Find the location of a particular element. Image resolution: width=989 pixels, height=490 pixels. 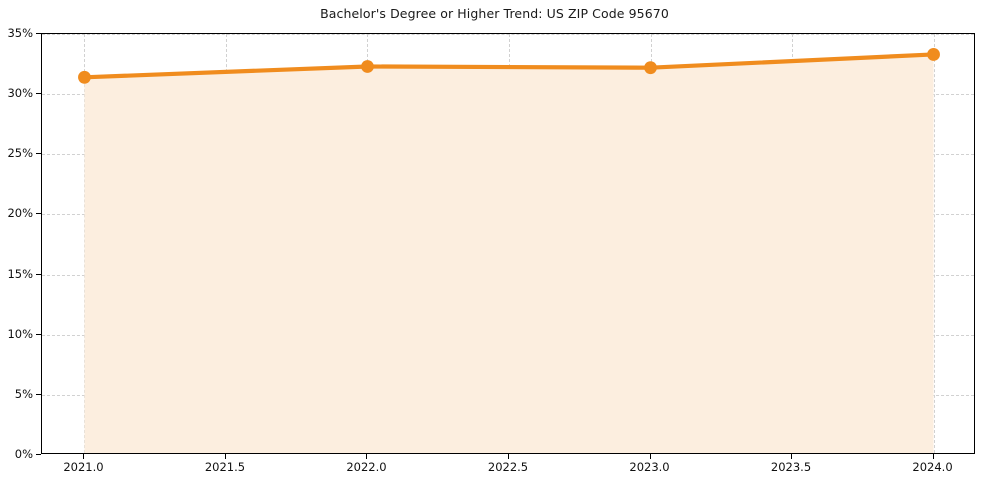

data-point-marker-2024 is located at coordinates (933, 54).